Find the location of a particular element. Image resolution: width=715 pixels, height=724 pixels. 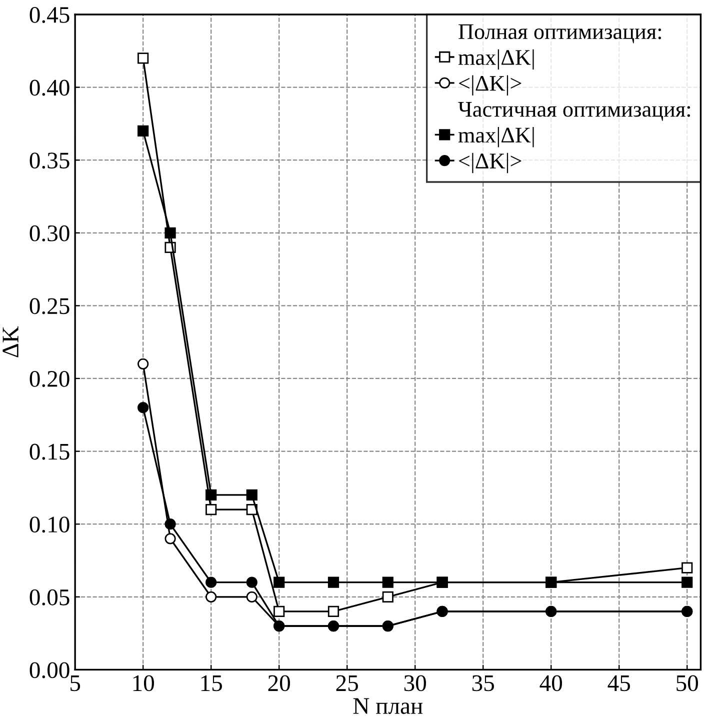

y-tick-label: 0.45 is located at coordinates (50, 15).